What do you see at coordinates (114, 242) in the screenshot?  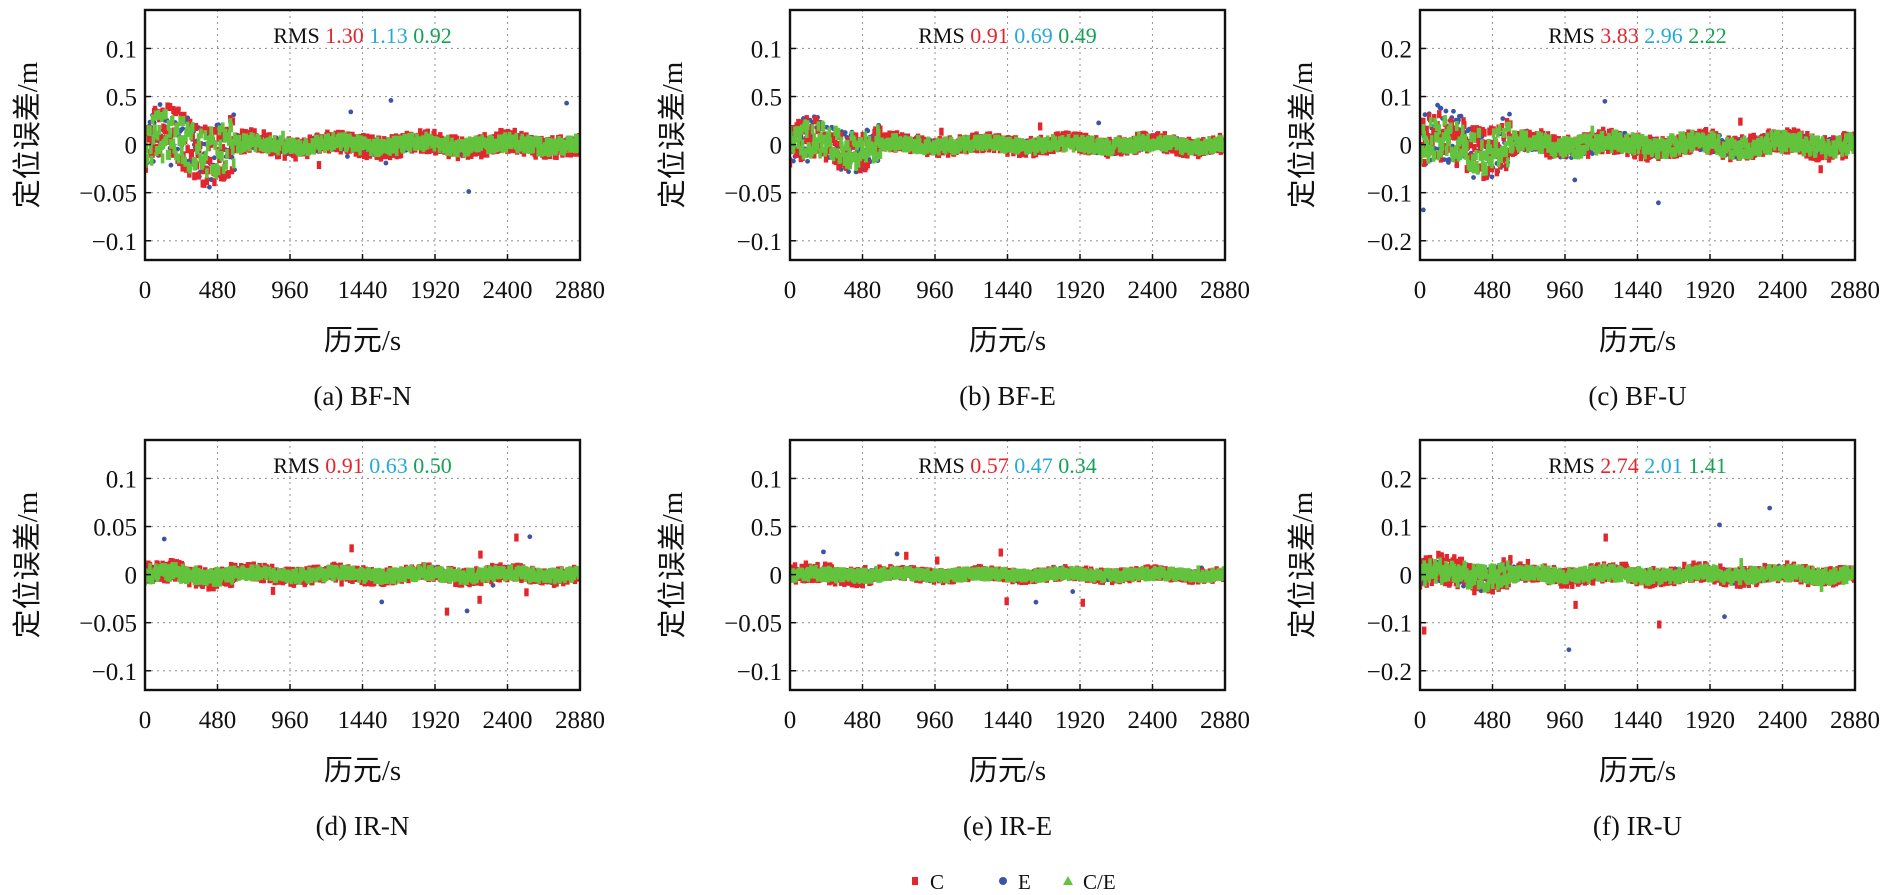 I see `y-tick-label: −0.1` at bounding box center [114, 242].